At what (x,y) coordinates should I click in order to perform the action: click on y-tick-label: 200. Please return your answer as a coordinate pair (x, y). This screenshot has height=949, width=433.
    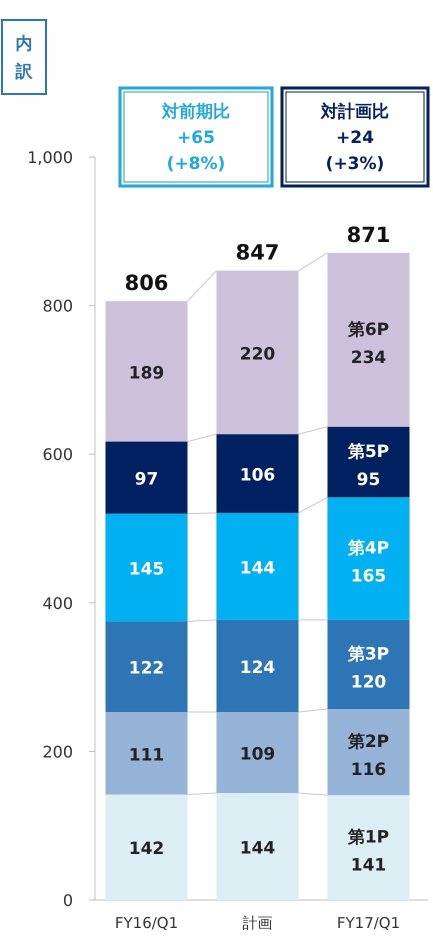
    Looking at the image, I should click on (57, 752).